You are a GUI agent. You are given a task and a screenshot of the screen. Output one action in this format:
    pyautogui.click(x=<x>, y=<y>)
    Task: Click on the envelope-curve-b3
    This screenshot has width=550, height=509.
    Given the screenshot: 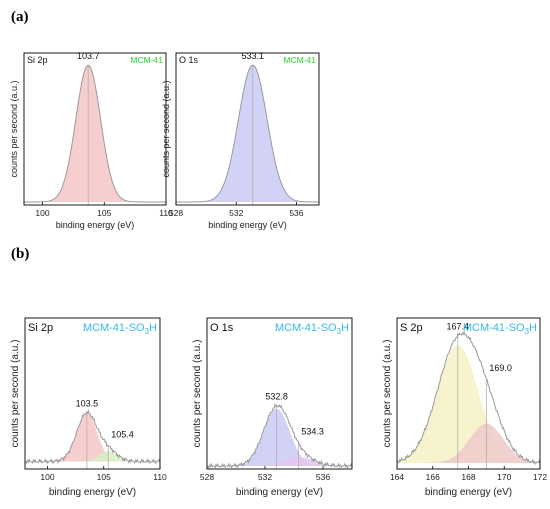 What is the action you would take?
    pyautogui.click(x=468, y=398)
    